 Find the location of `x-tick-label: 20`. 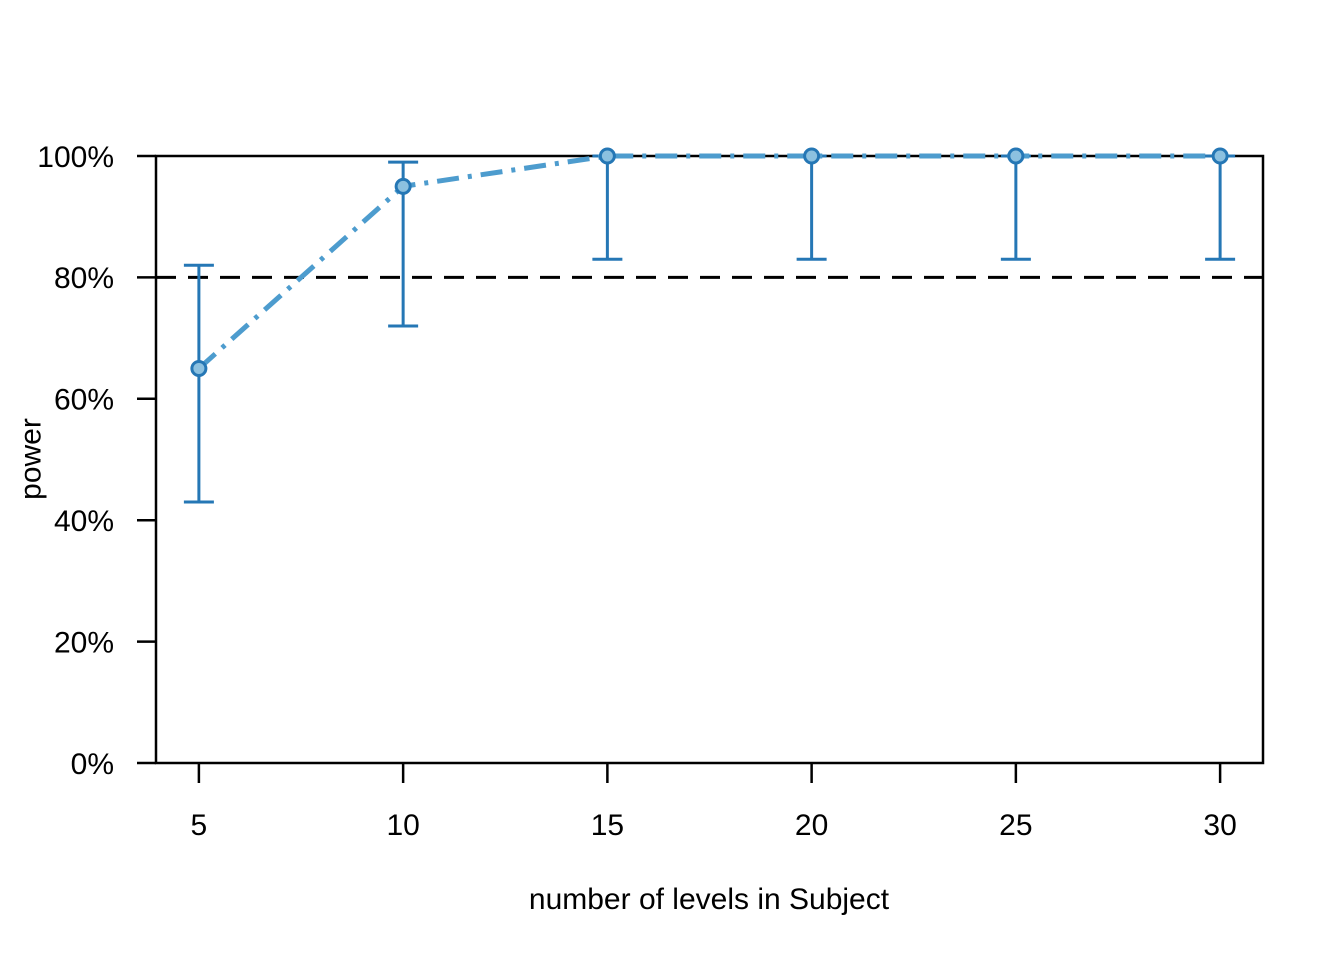

x-tick-label: 20 is located at coordinates (811, 825).